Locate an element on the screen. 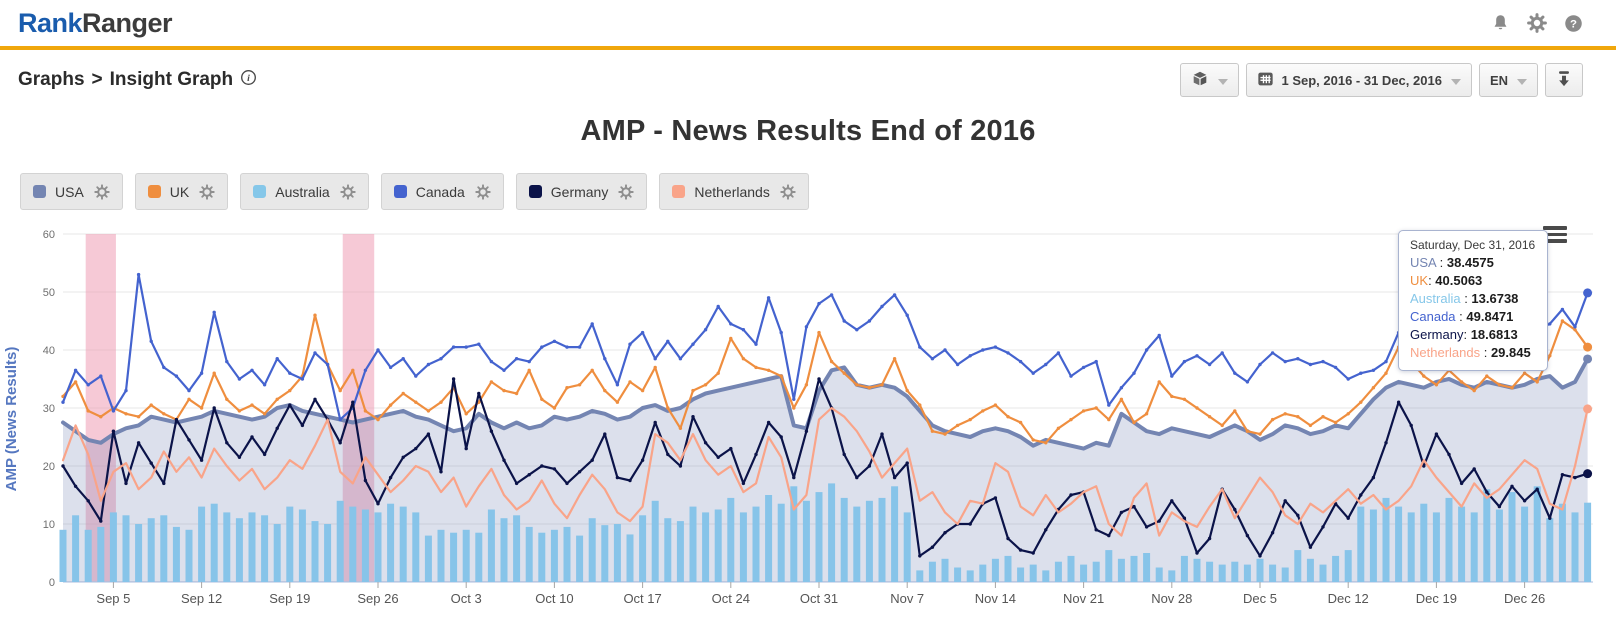 This screenshot has height=630, width=1616. settings-icon is located at coordinates (1537, 23).